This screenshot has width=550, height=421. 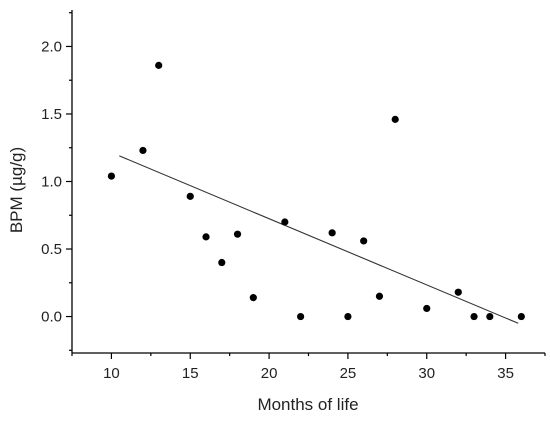 I want to click on x-axis-title: Months of life, so click(x=307, y=404).